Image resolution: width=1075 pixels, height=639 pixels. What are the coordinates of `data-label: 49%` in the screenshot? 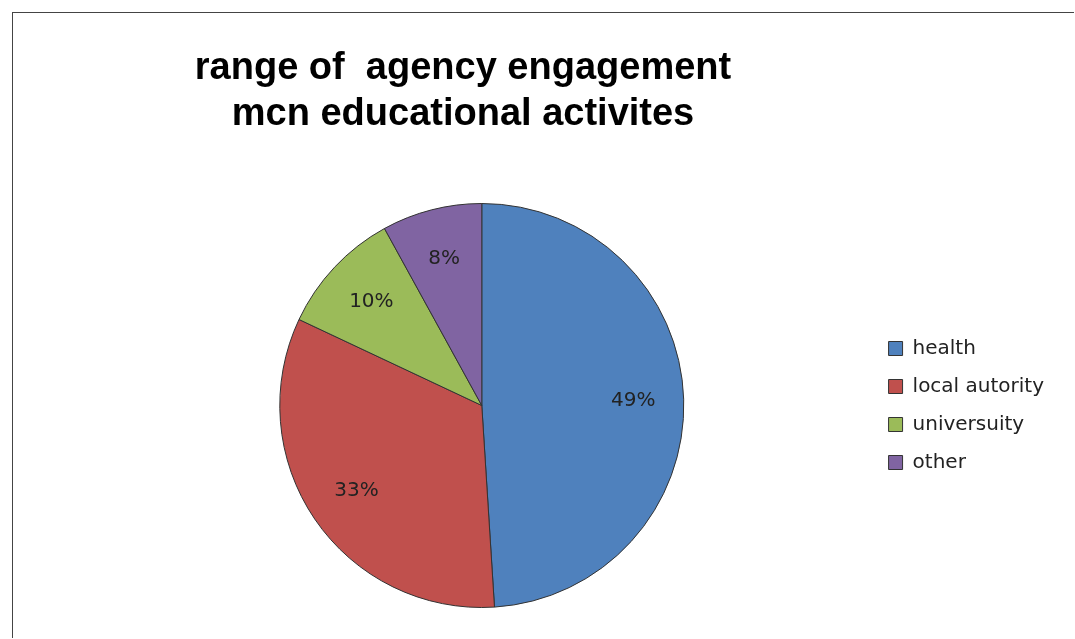 It's located at (633, 398).